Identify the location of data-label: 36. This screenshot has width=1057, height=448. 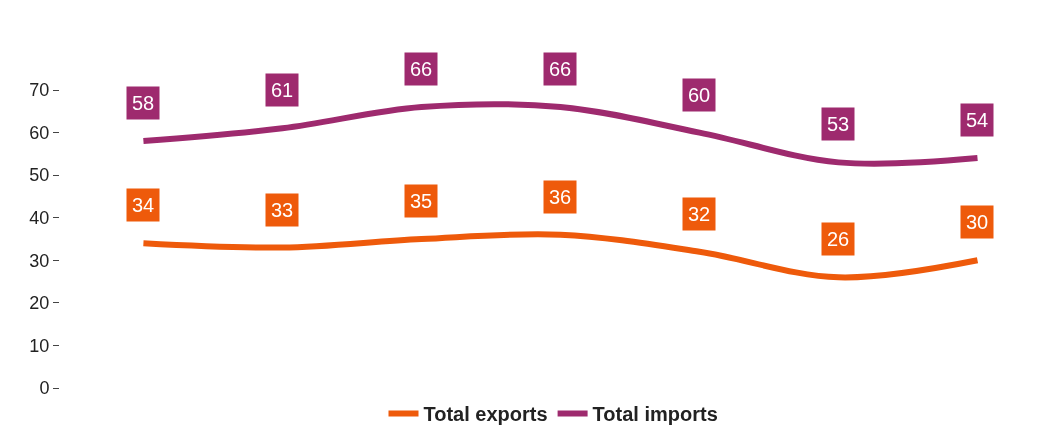
(560, 197).